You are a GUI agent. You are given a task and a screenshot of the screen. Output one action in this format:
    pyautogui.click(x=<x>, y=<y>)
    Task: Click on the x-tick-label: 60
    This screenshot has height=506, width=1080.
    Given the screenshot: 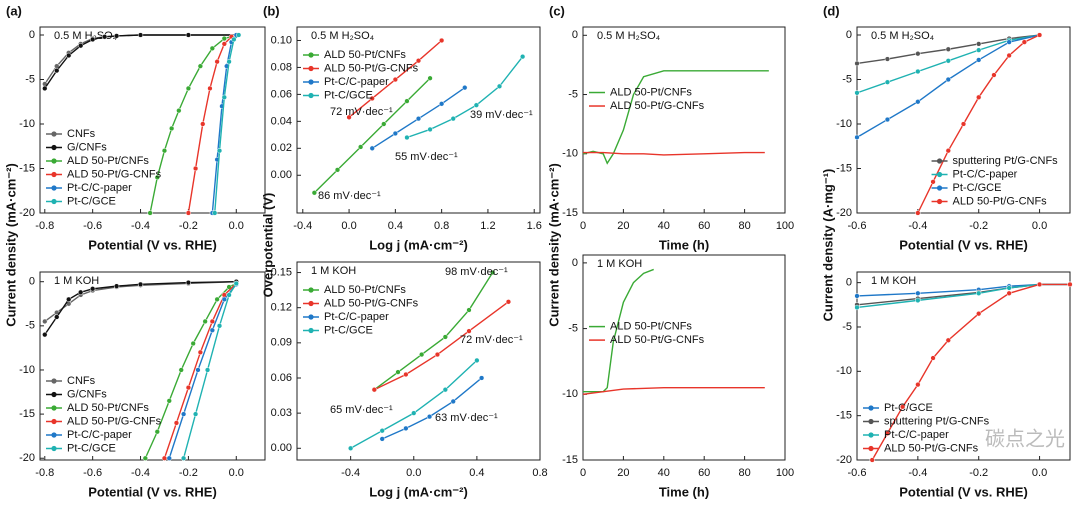 What is the action you would take?
    pyautogui.click(x=704, y=226)
    